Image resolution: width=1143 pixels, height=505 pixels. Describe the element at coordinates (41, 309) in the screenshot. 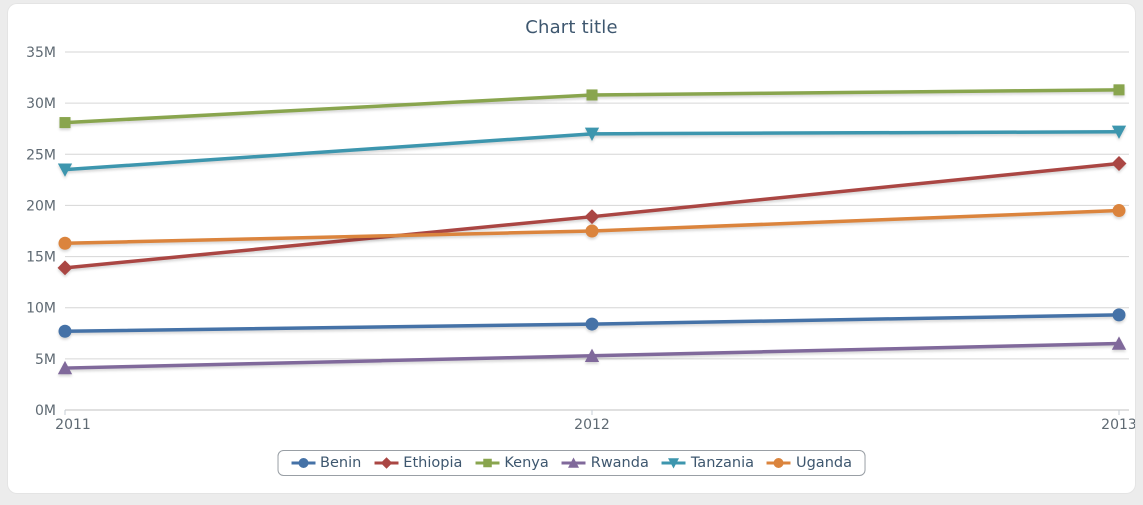

I see `y-axis-label-10m: 10M` at that location.